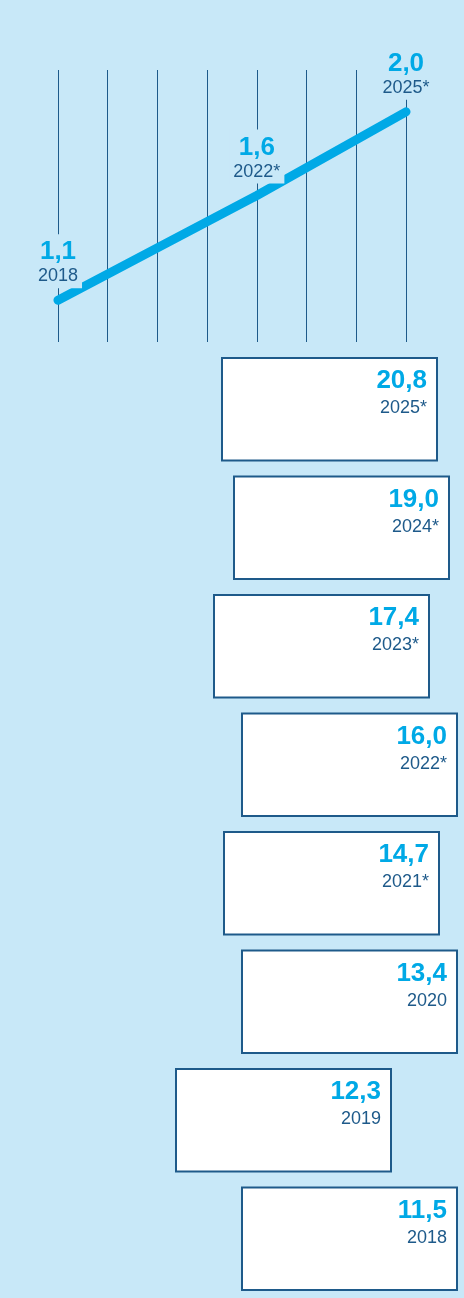 This screenshot has width=464, height=1298. Describe the element at coordinates (58, 275) in the screenshot. I see `annotation: 2018` at that location.